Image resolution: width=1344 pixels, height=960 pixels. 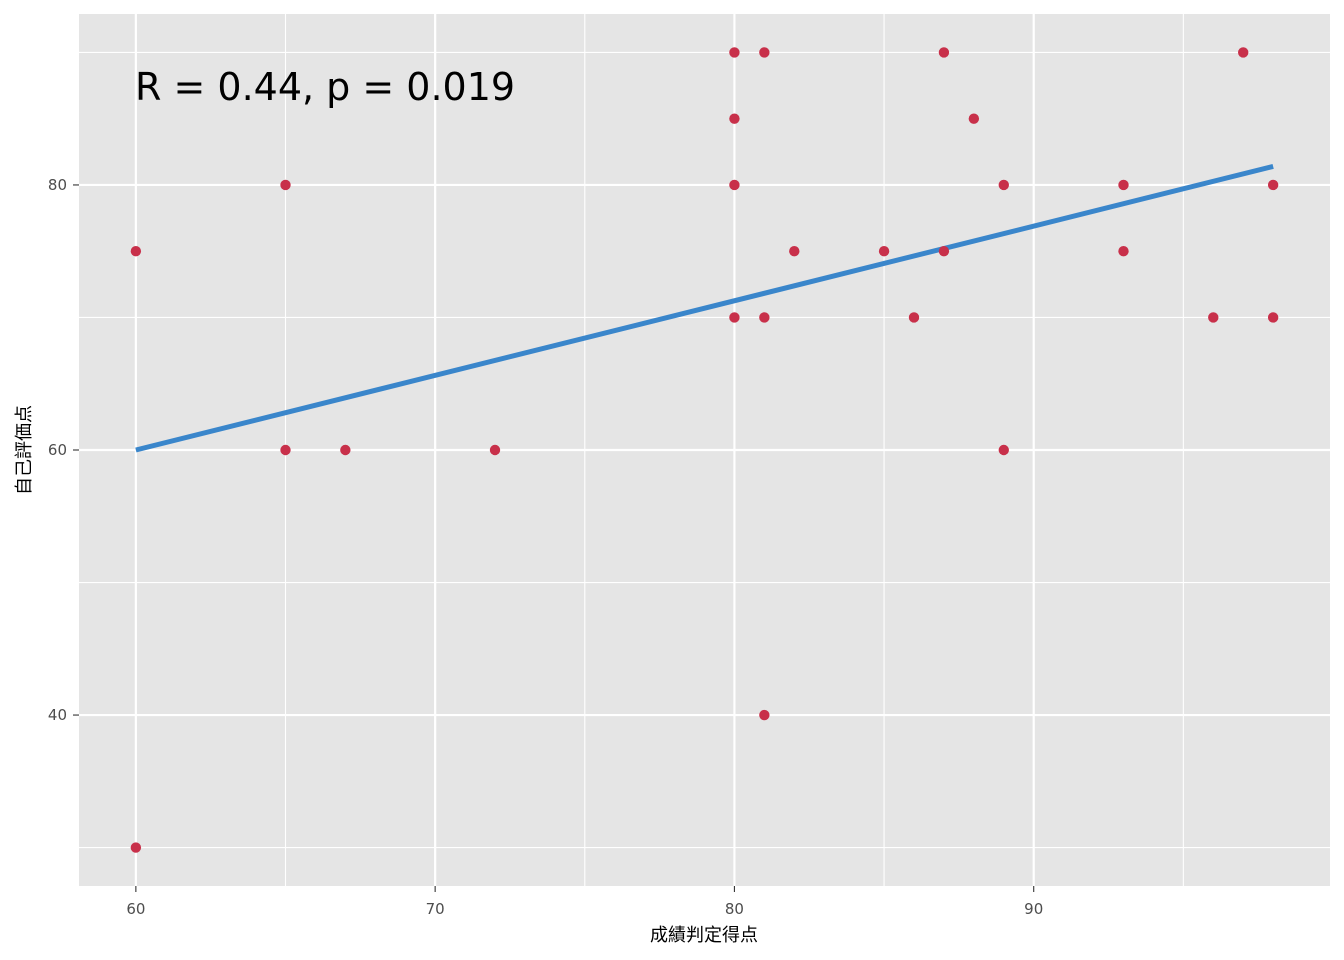 I want to click on y-tick-label: 60, so click(x=57, y=450).